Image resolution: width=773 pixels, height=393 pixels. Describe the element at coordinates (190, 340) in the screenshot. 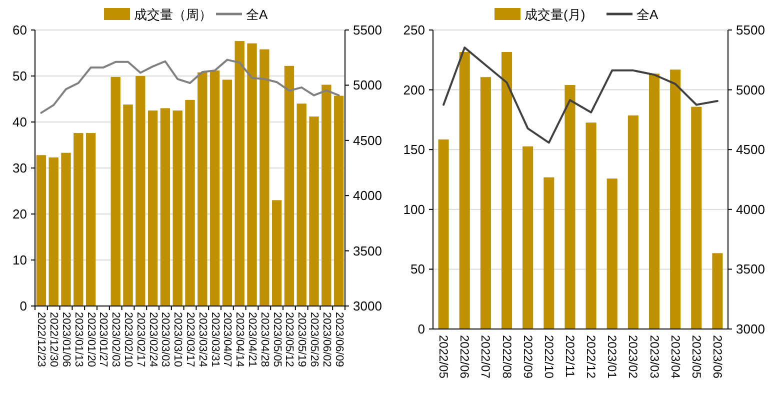

I see `x-tick-label: 2023/03/17` at that location.